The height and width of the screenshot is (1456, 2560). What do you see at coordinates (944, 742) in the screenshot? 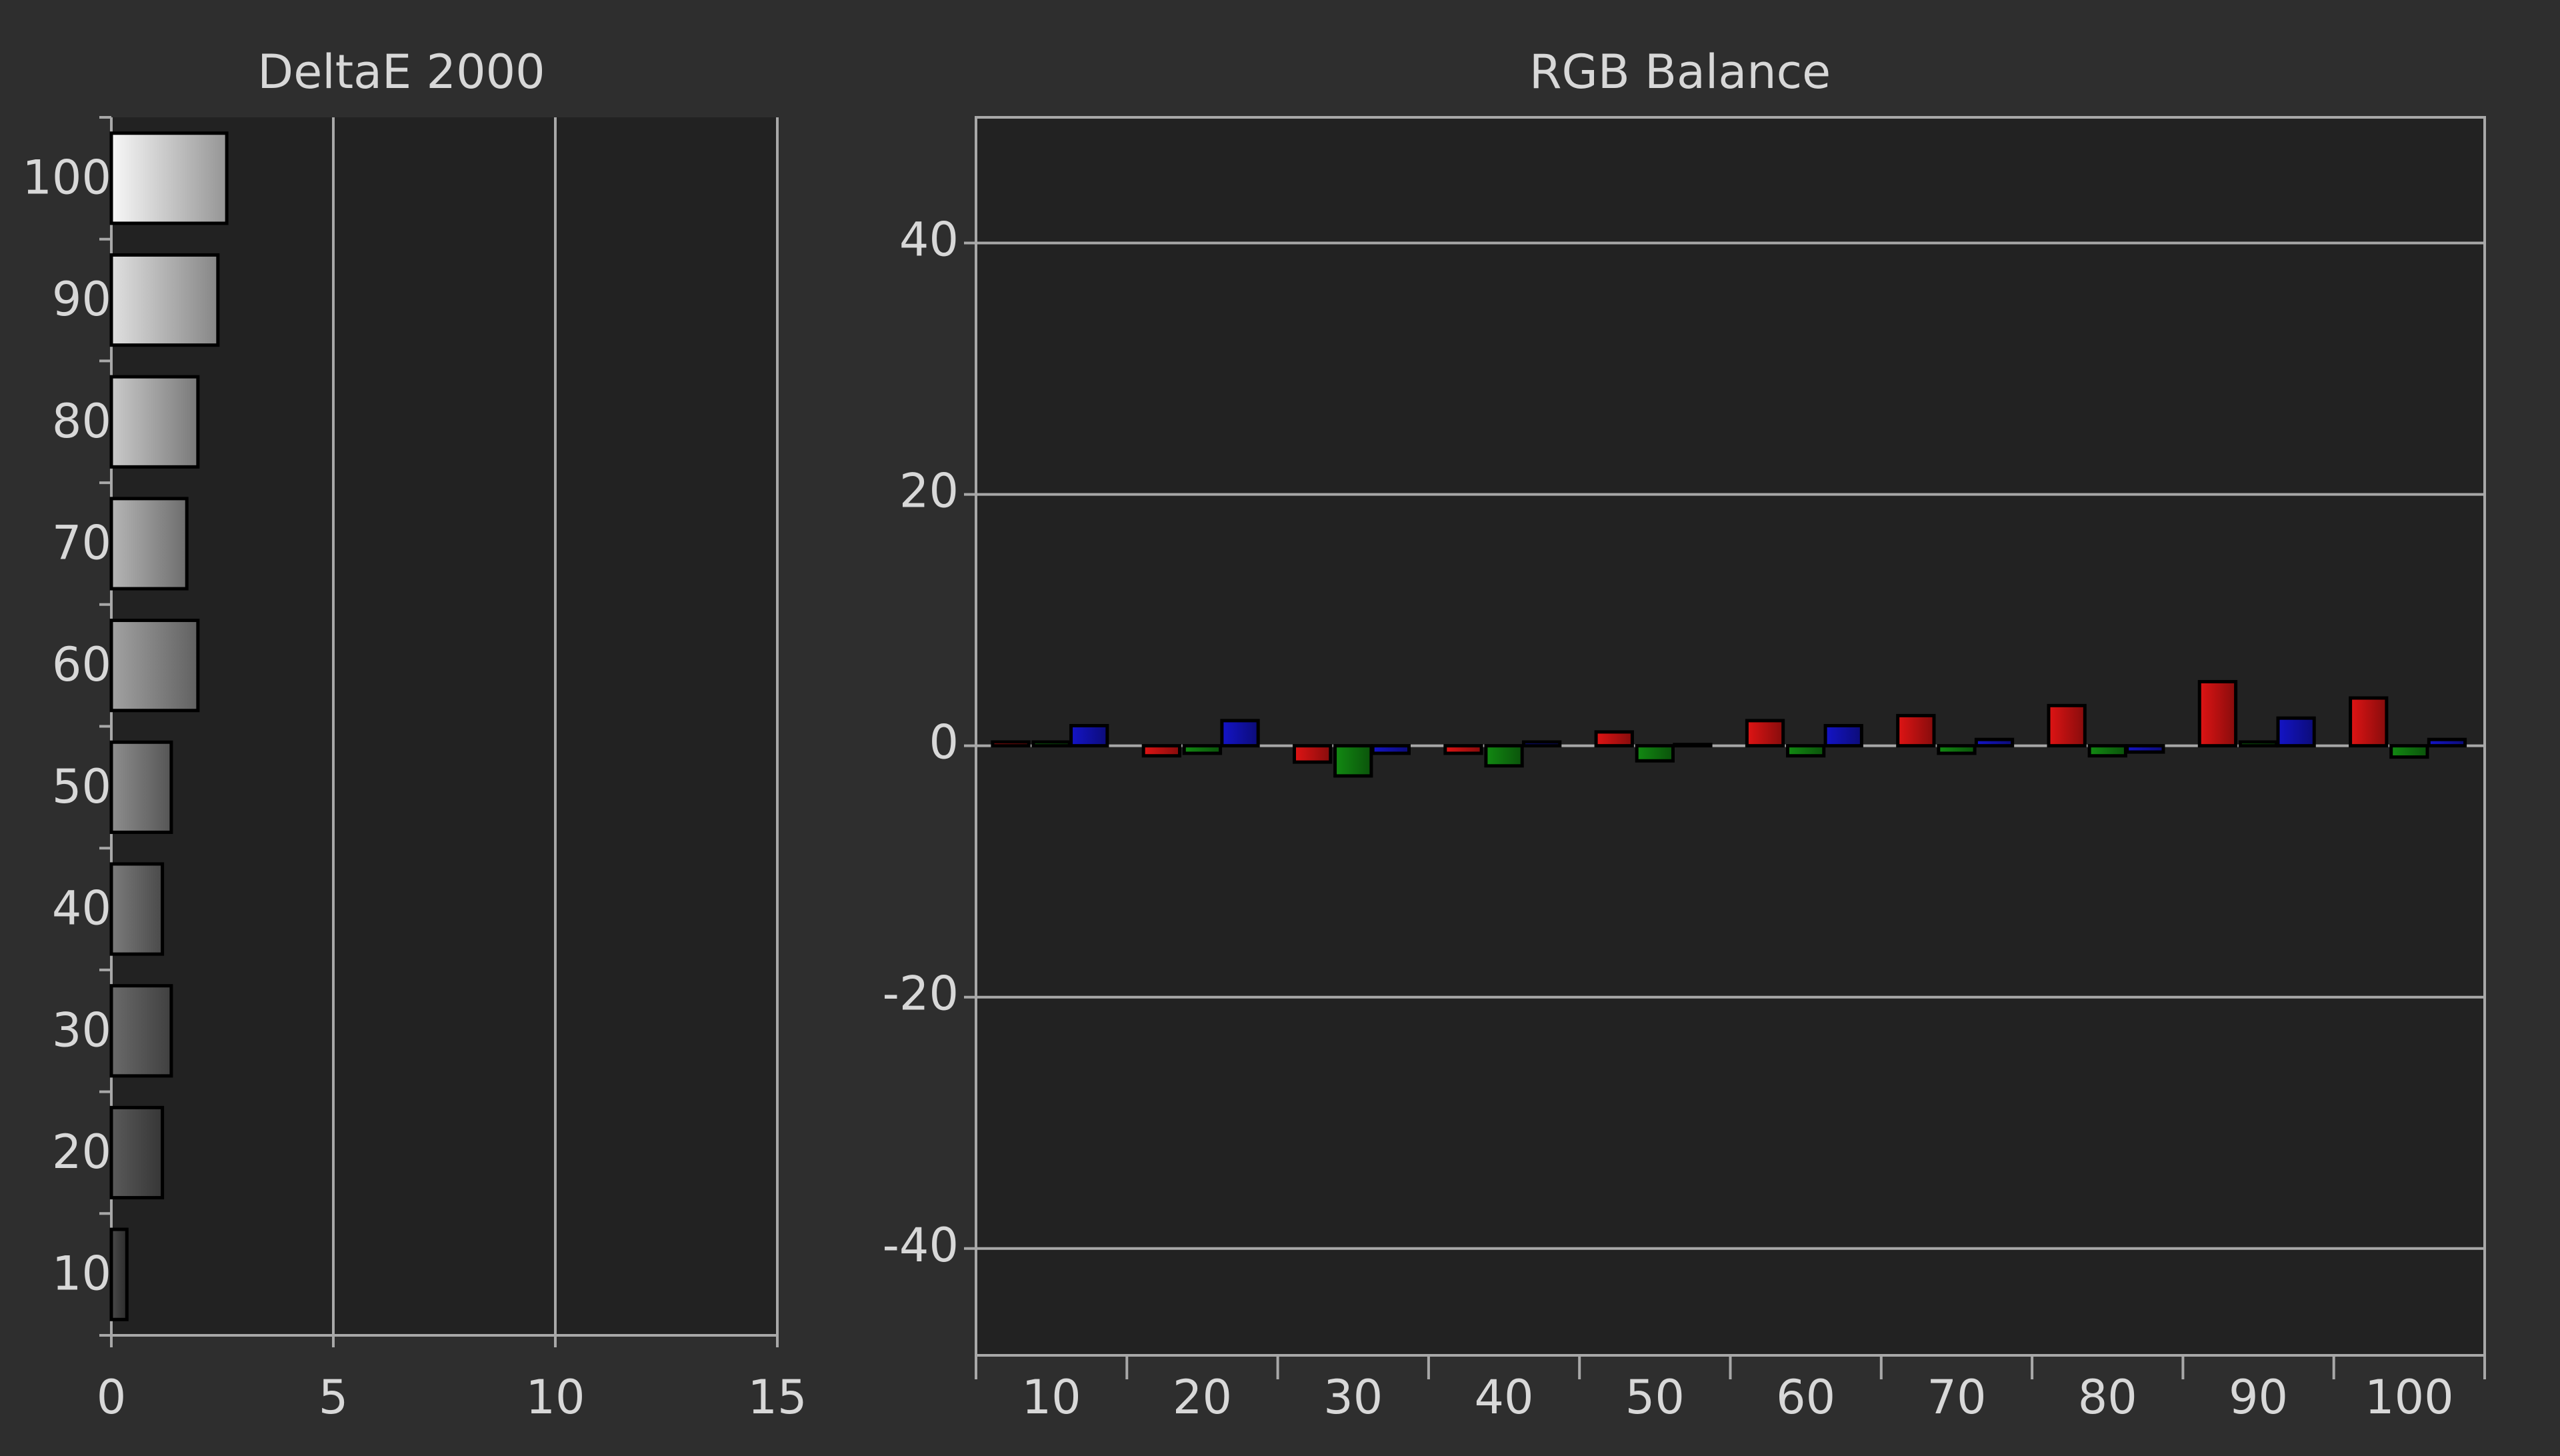
I see `y-tick-label: 0` at bounding box center [944, 742].